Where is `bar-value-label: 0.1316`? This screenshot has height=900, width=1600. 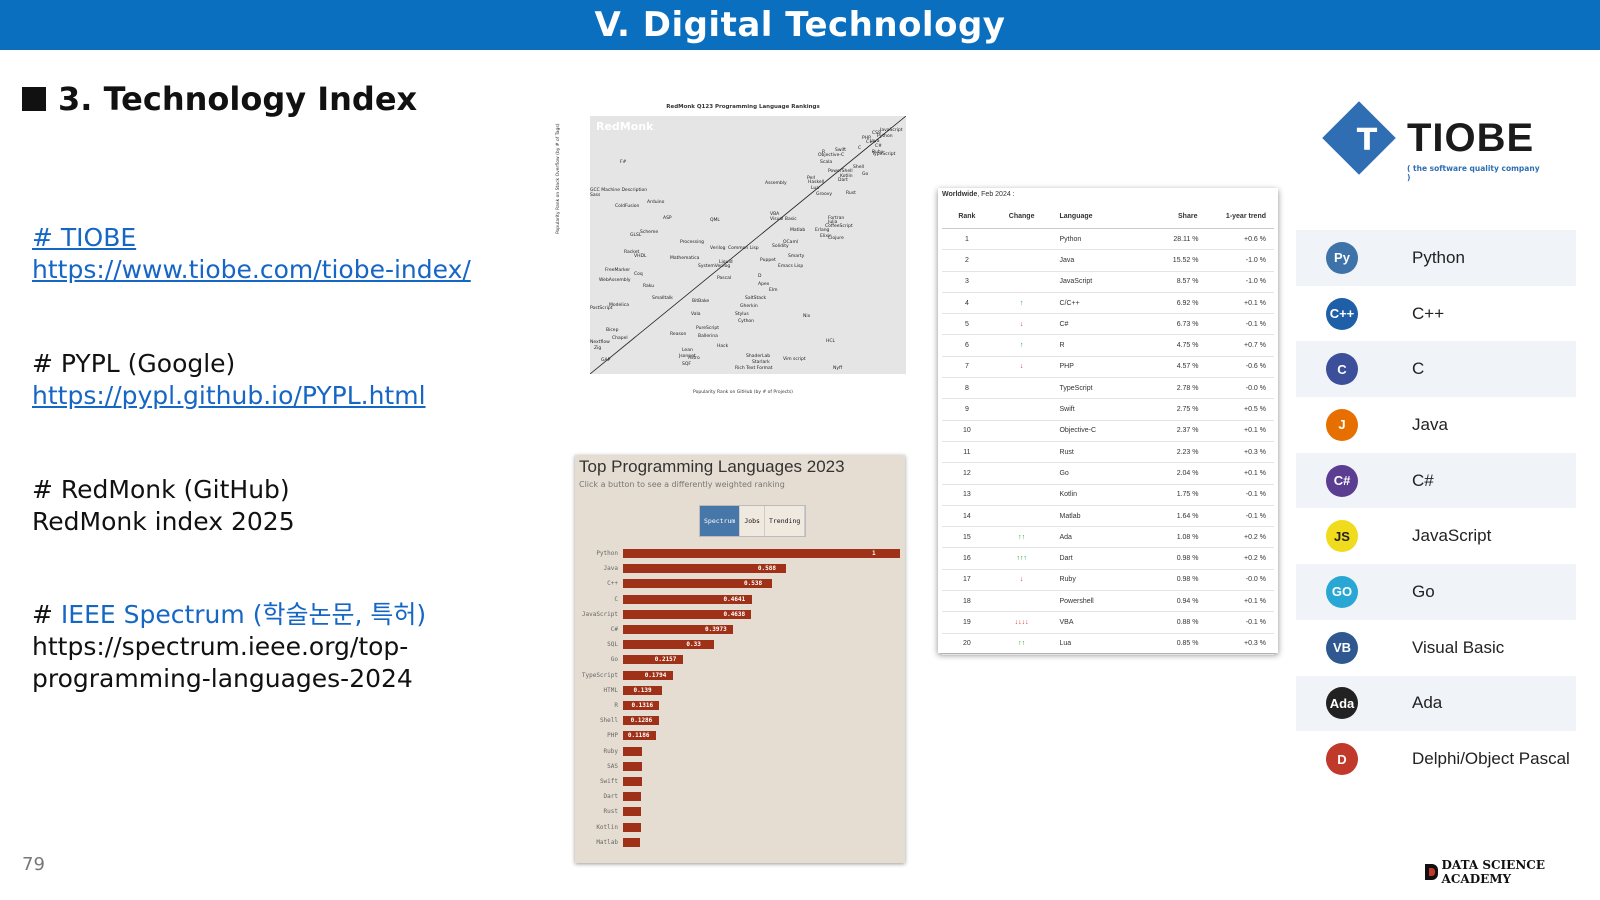 bar-value-label: 0.1316 is located at coordinates (642, 705).